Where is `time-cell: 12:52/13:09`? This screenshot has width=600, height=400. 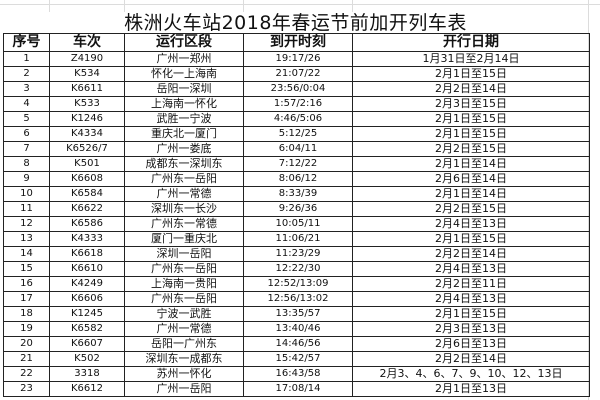
time-cell: 12:52/13:09 is located at coordinates (298, 284).